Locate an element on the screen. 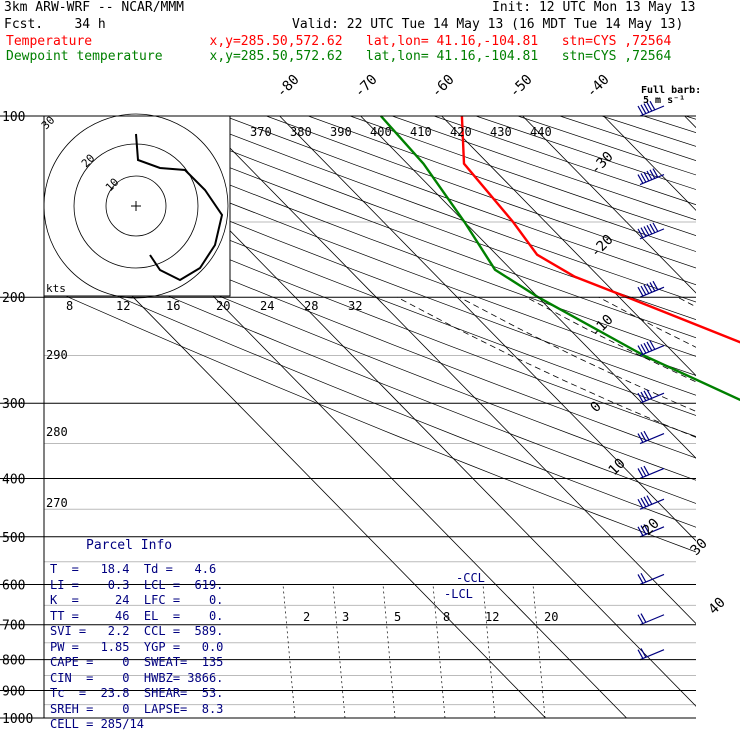 The width and height of the screenshot is (740, 740). isotherm-label: 10 is located at coordinates (617, 467).